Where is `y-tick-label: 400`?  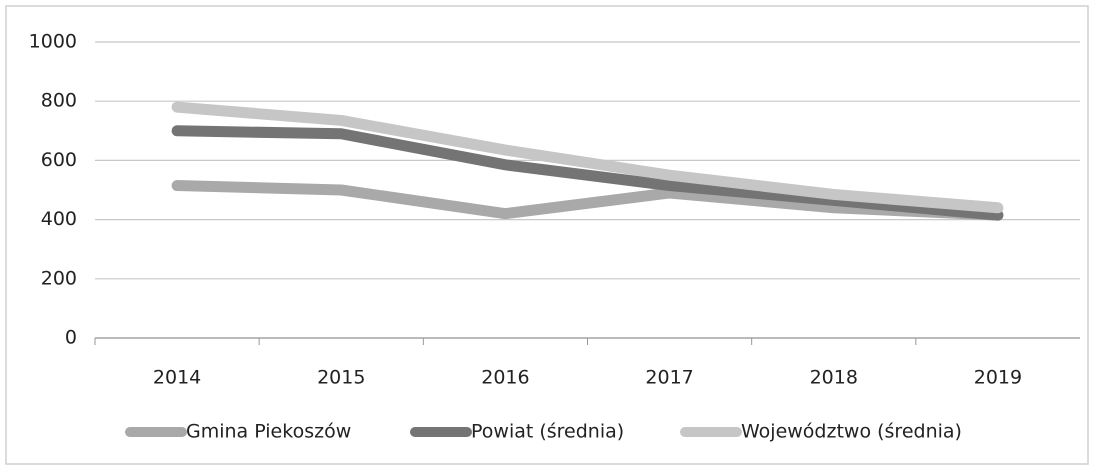
y-tick-label: 400 is located at coordinates (59, 219).